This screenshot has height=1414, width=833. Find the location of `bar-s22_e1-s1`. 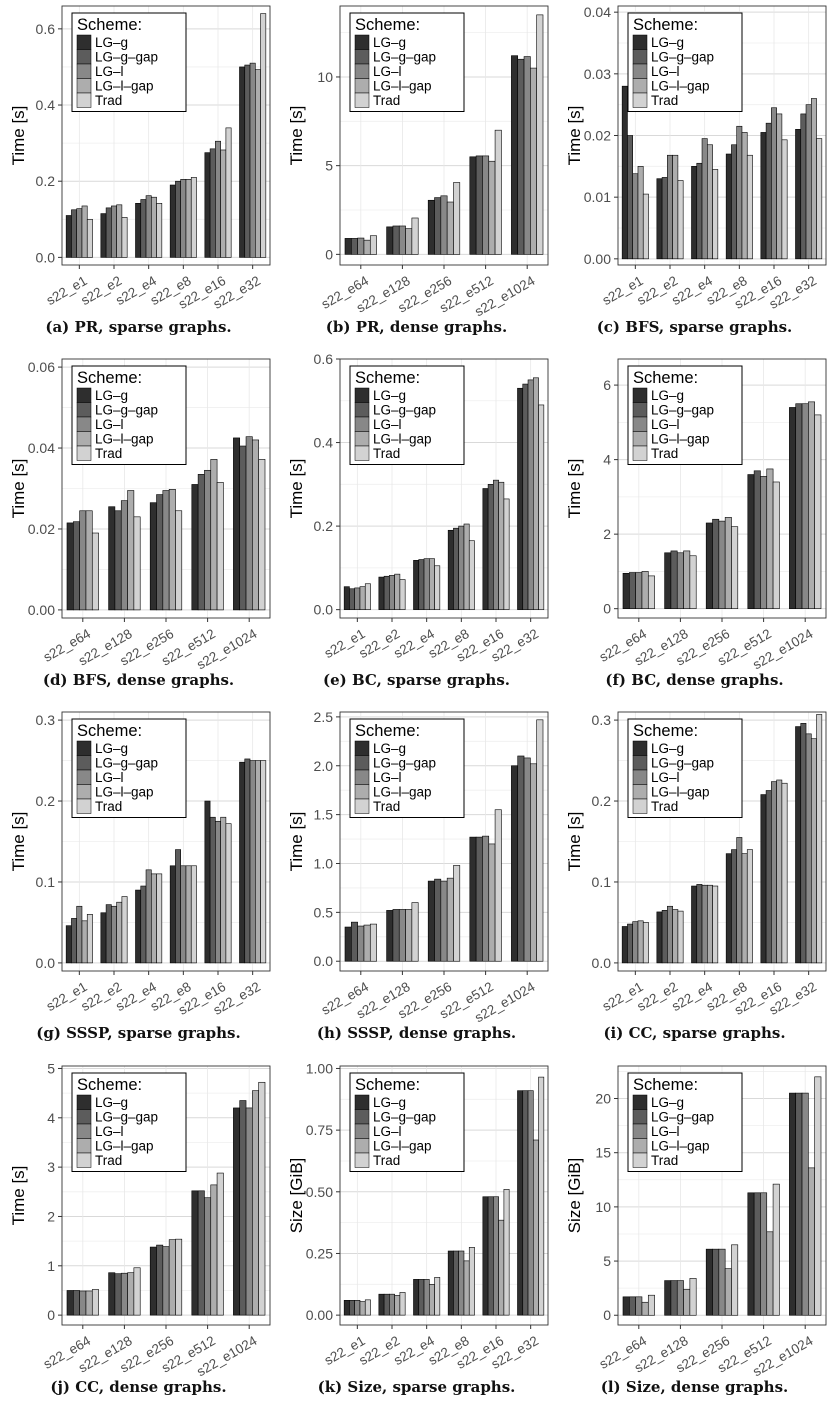

bar-s22_e1-s1 is located at coordinates (74, 941).